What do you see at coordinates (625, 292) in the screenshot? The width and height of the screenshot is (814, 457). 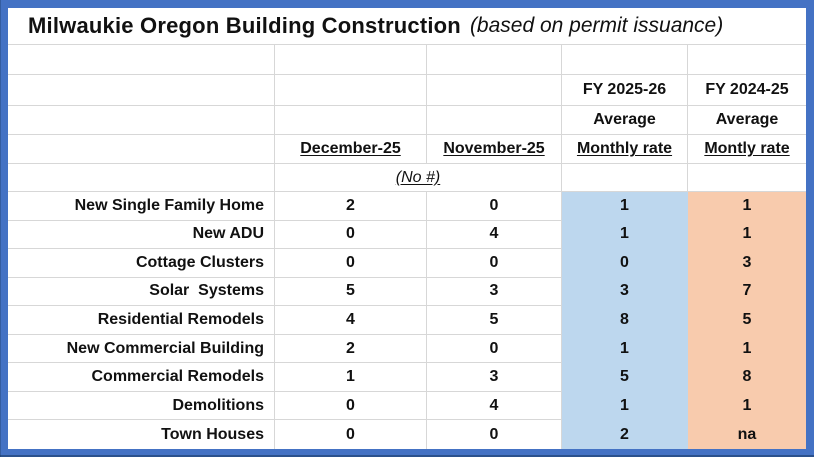 I see `fy26-value: 3` at bounding box center [625, 292].